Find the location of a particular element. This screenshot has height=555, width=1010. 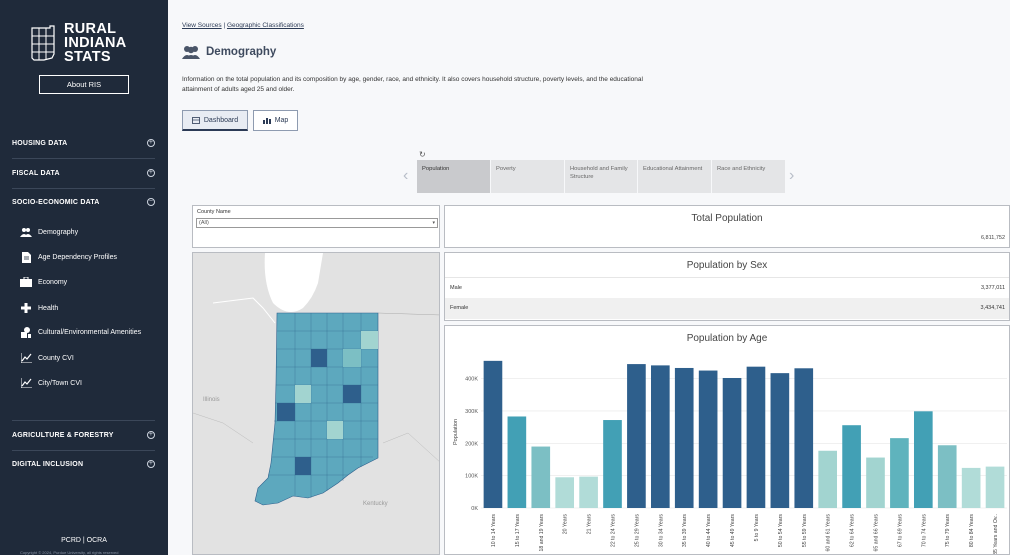

sidebar-item-county-cvi: County CVI is located at coordinates (90, 358).